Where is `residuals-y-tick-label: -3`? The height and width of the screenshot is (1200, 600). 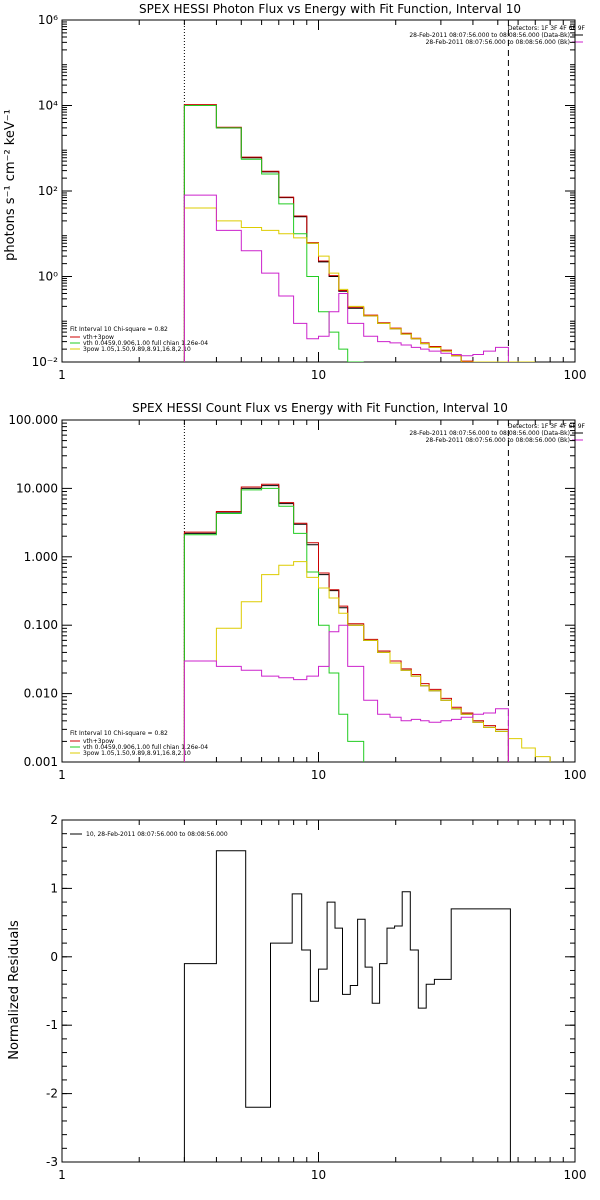 residuals-y-tick-label: -3 is located at coordinates (52, 1162).